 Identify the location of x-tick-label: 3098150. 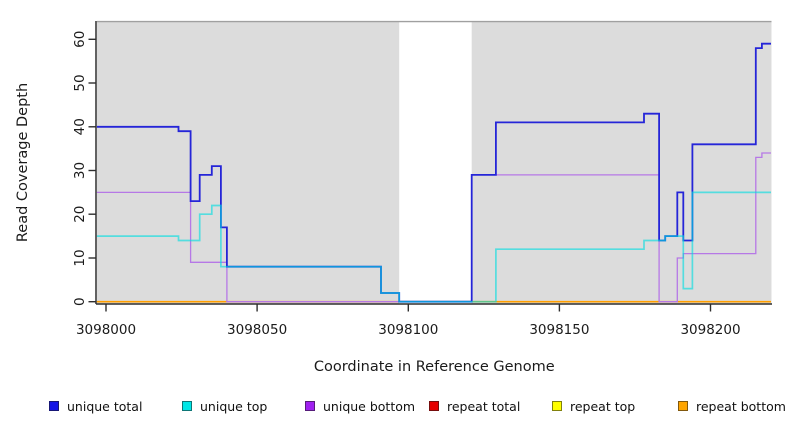
(559, 330).